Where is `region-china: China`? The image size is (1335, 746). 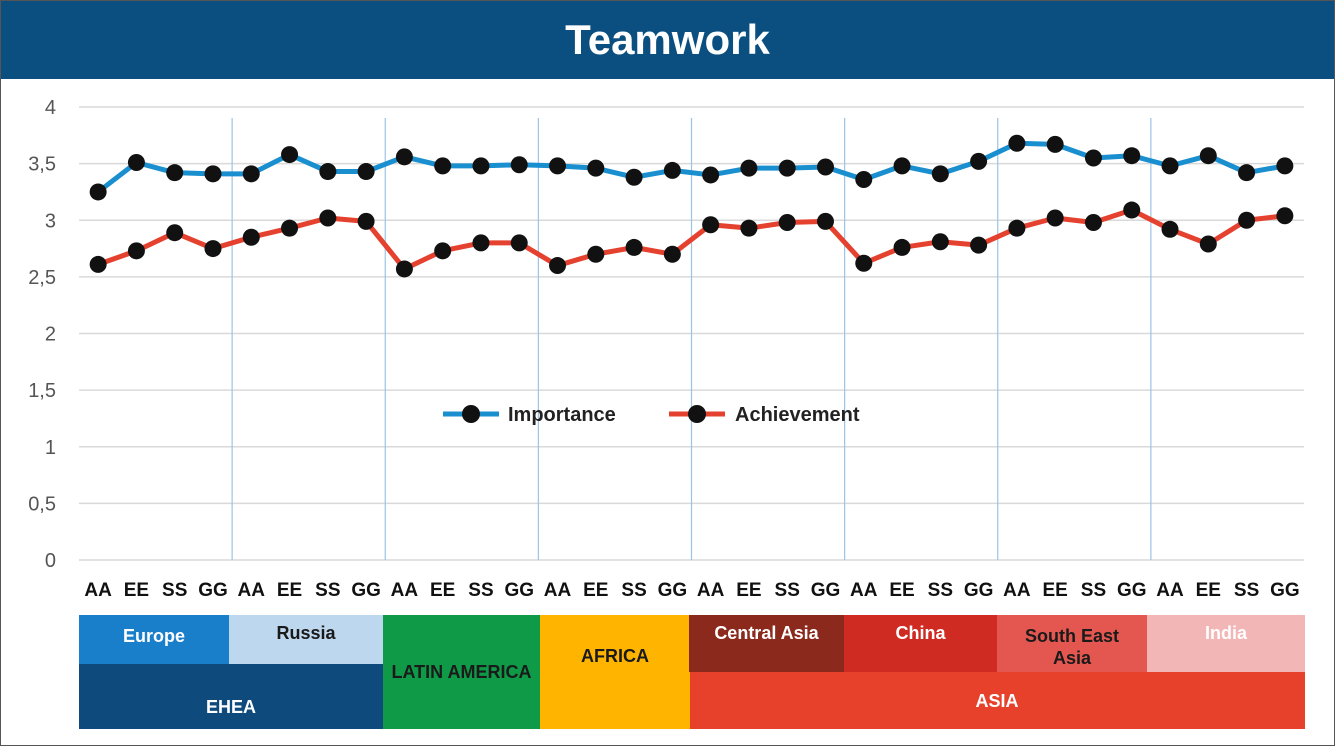 region-china: China is located at coordinates (920, 643).